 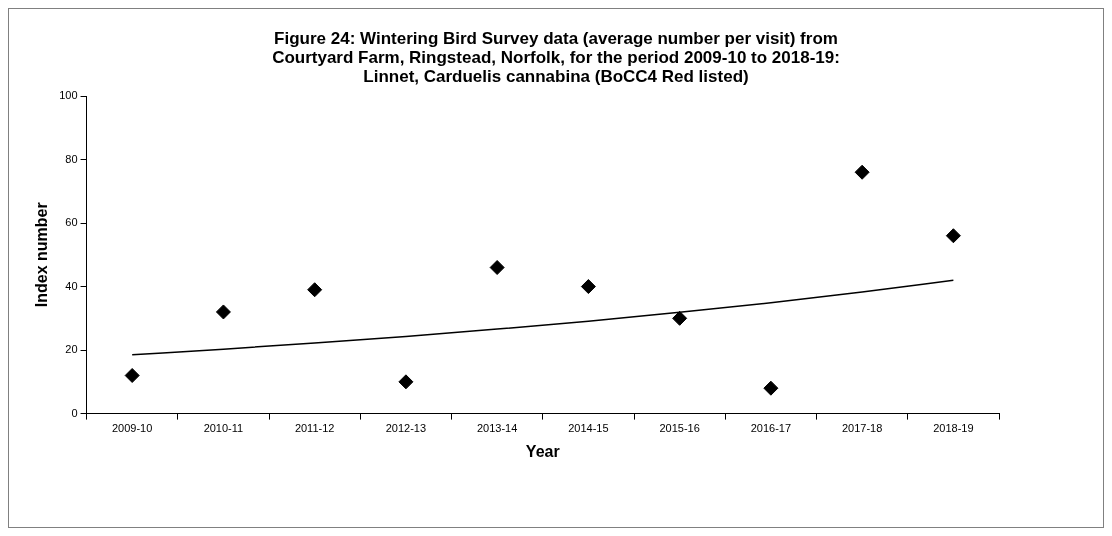 What do you see at coordinates (497, 428) in the screenshot?
I see `x-tick-label: 2013-14` at bounding box center [497, 428].